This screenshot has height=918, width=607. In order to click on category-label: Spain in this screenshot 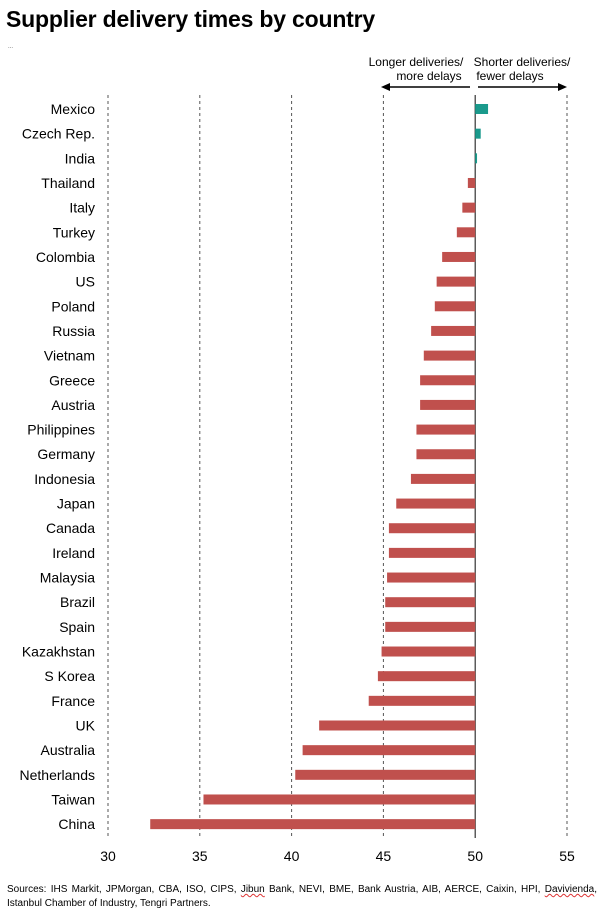, I will do `click(77, 627)`.